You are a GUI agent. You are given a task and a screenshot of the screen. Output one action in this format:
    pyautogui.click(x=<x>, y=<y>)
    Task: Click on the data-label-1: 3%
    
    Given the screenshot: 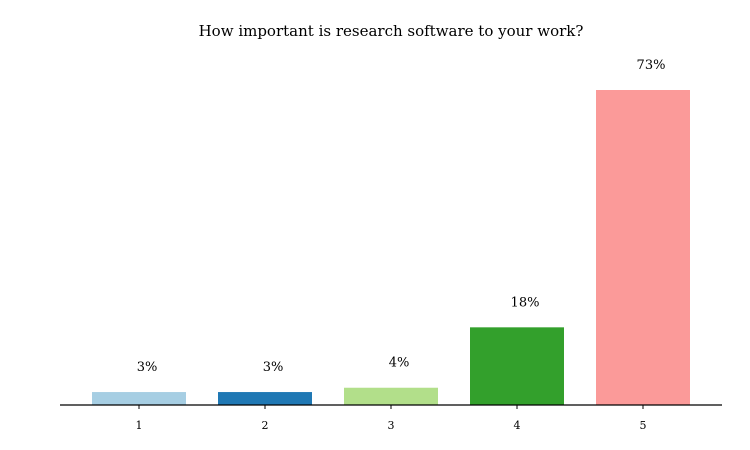 What is the action you would take?
    pyautogui.click(x=147, y=367)
    